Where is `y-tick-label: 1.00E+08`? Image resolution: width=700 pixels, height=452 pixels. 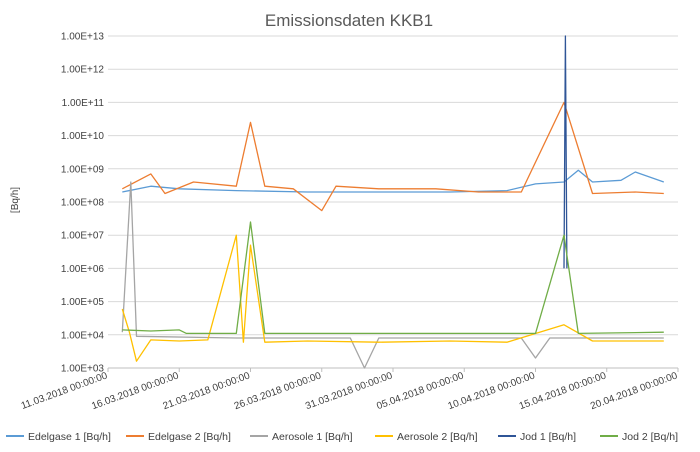
y-tick-label: 1.00E+08 is located at coordinates (83, 203).